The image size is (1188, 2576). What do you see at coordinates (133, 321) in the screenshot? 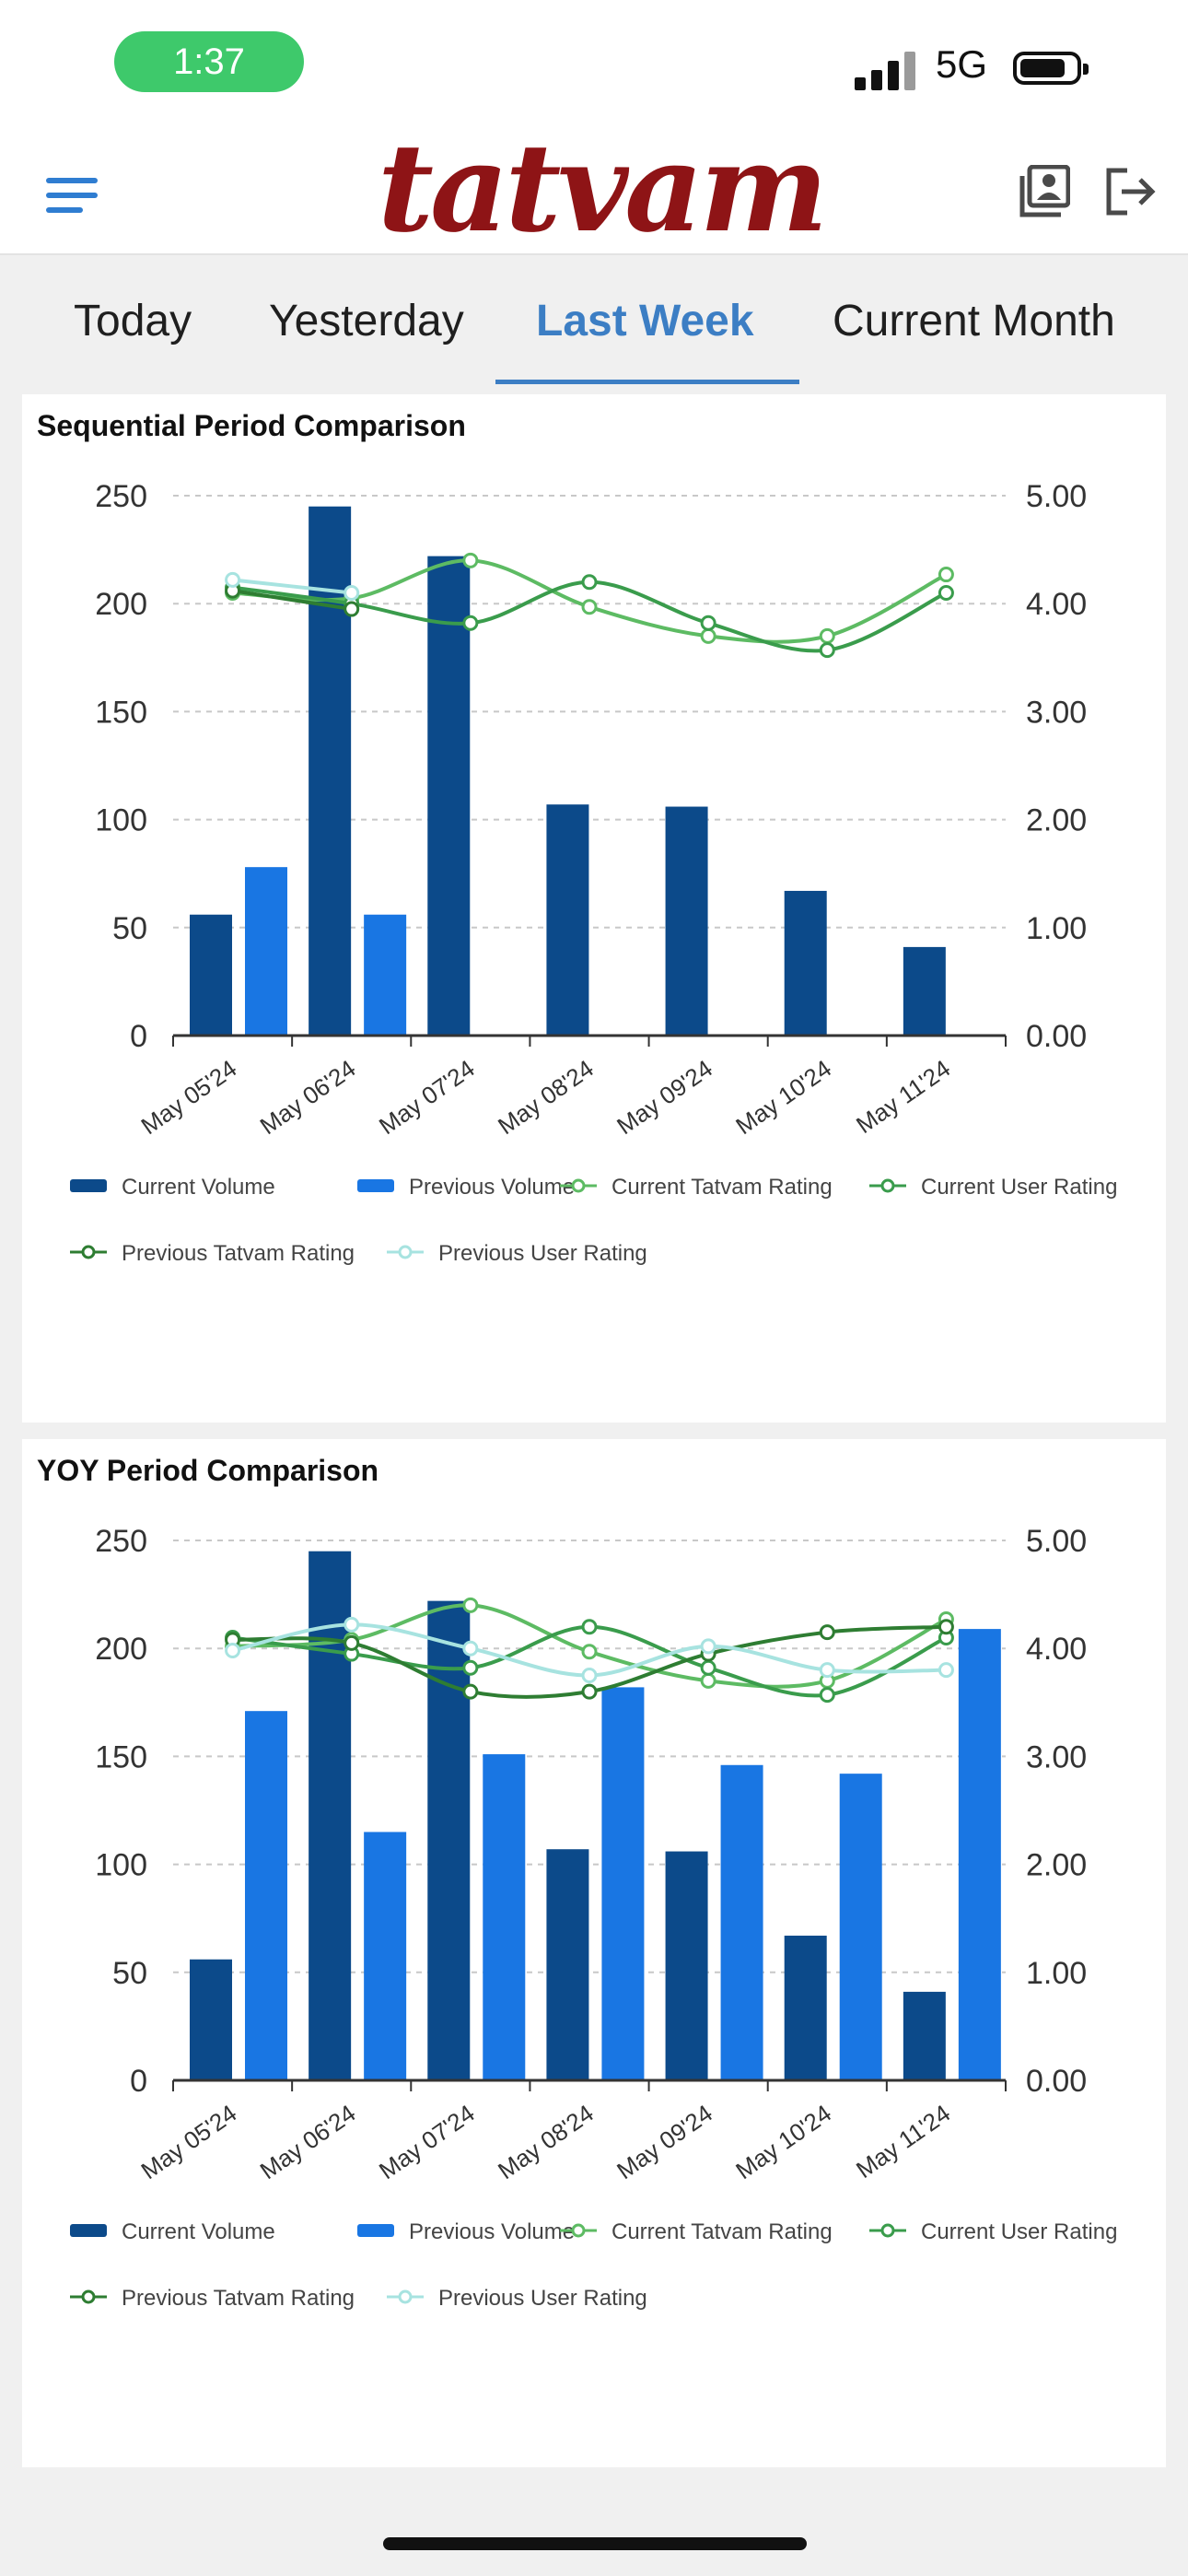
I see `tab-today: Today` at bounding box center [133, 321].